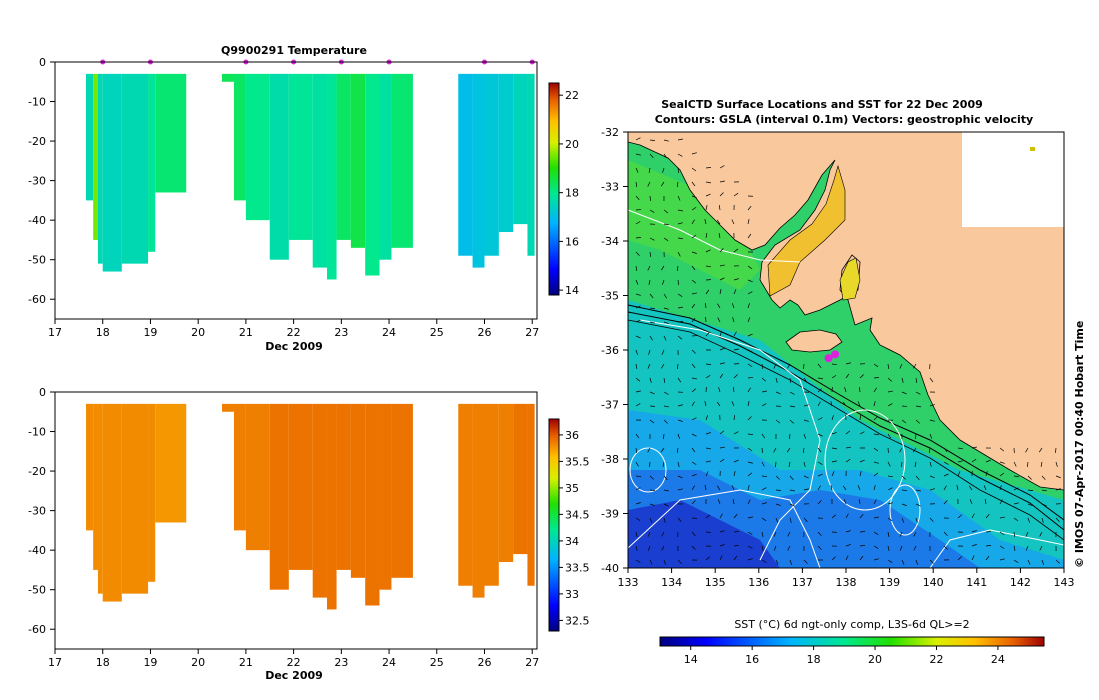 The width and height of the screenshot is (1099, 700). I want to click on x-tick-label: 23, so click(341, 332).